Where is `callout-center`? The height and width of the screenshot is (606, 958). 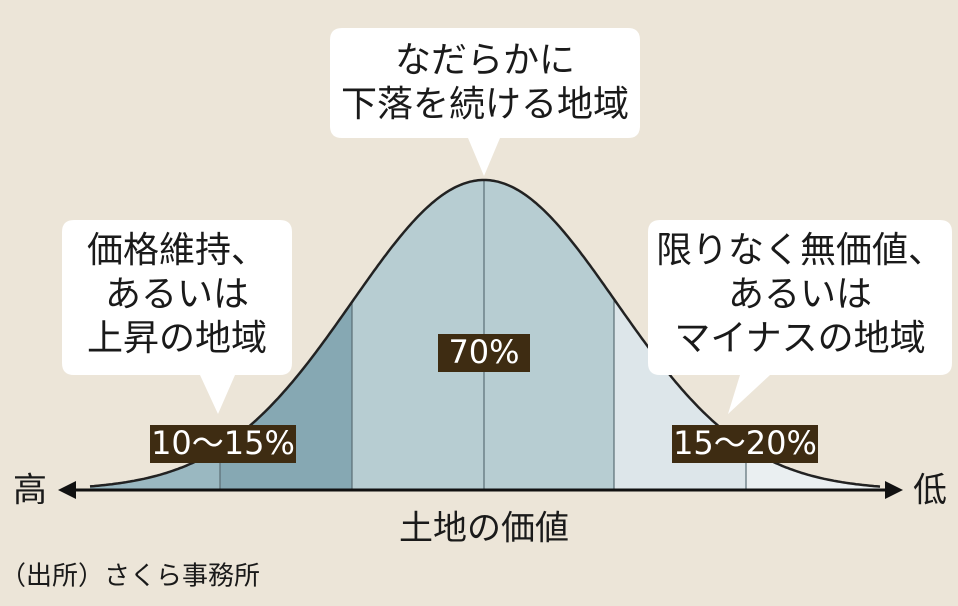 callout-center is located at coordinates (485, 102).